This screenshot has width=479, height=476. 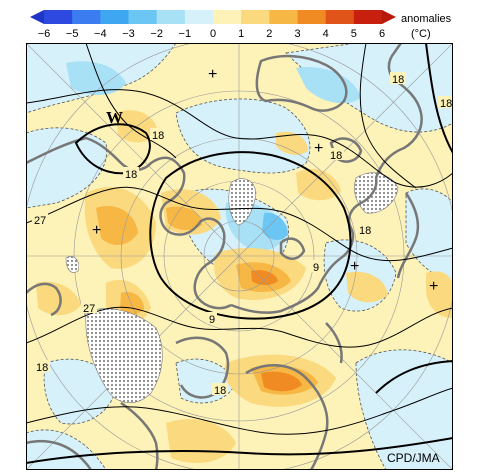 What do you see at coordinates (114, 117) in the screenshot?
I see `low-center-mark: W` at bounding box center [114, 117].